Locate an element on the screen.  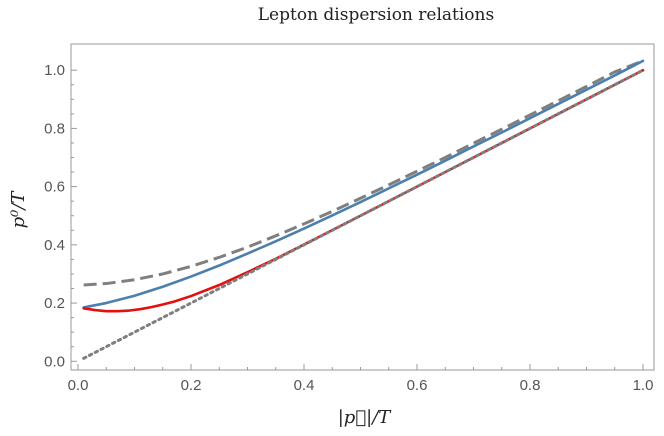
y-tick-label: 1.0 is located at coordinates (54, 70).